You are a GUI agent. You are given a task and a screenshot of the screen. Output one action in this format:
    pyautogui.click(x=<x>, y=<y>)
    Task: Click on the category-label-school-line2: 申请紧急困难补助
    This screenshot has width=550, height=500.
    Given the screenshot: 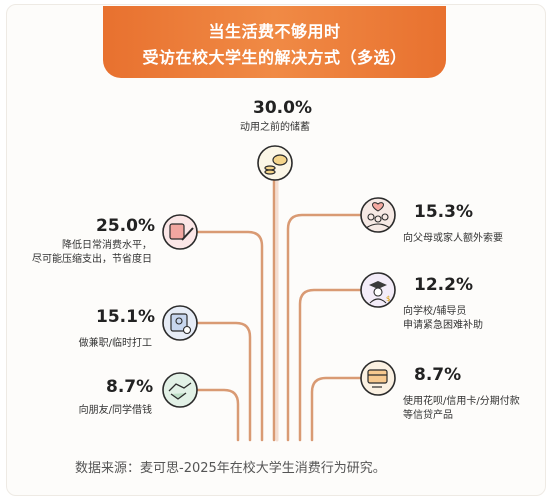 What is the action you would take?
    pyautogui.click(x=443, y=325)
    